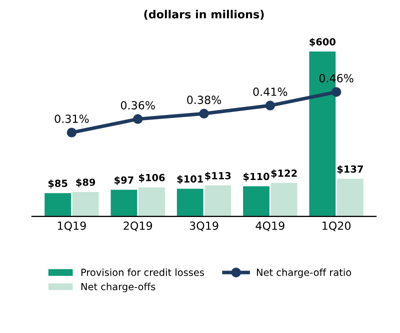 This screenshot has width=400, height=333. I want to click on x-tick-label: 3Q19, so click(204, 227).